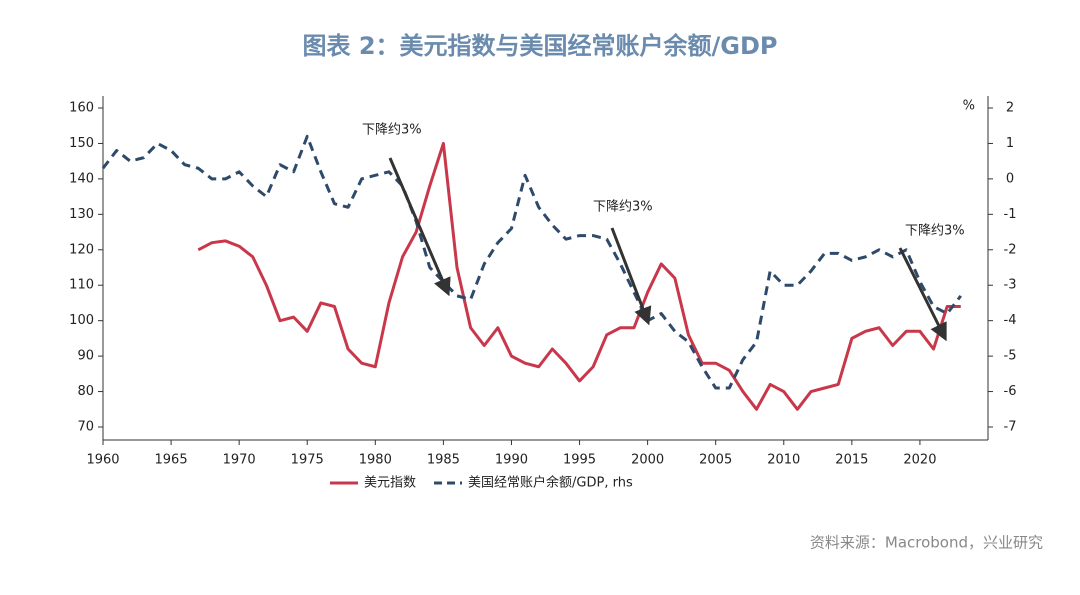  Describe the element at coordinates (81, 143) in the screenshot. I see `y-tick-label: 150` at that location.